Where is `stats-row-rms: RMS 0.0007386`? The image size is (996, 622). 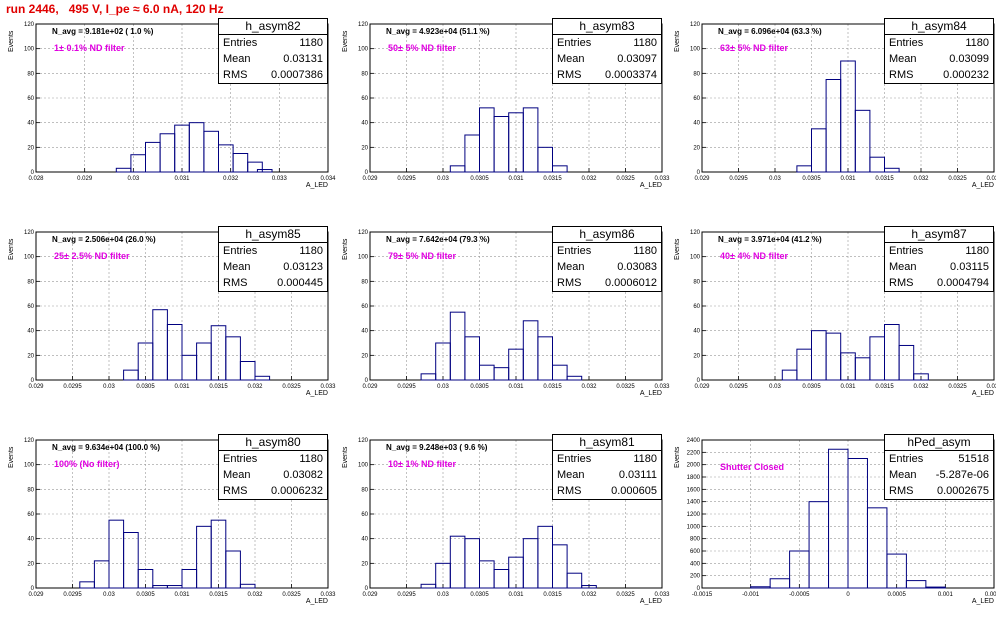 stats-row-rms: RMS 0.0007386 is located at coordinates (273, 75).